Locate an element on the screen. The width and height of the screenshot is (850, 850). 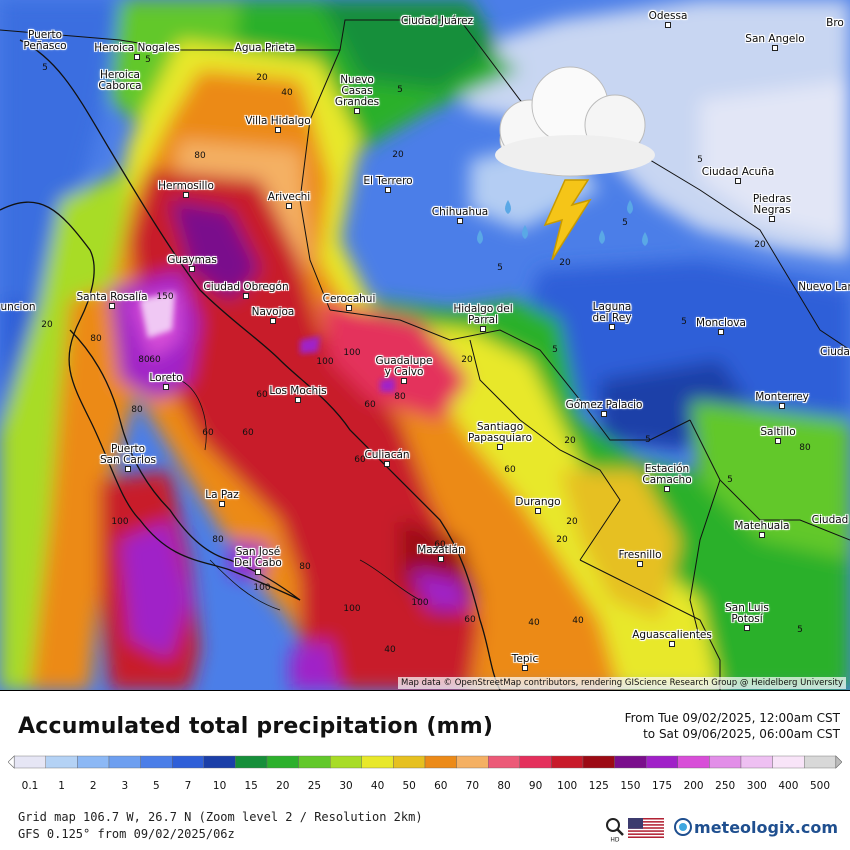
city-label: Santa Rosalía is located at coordinates (112, 297).